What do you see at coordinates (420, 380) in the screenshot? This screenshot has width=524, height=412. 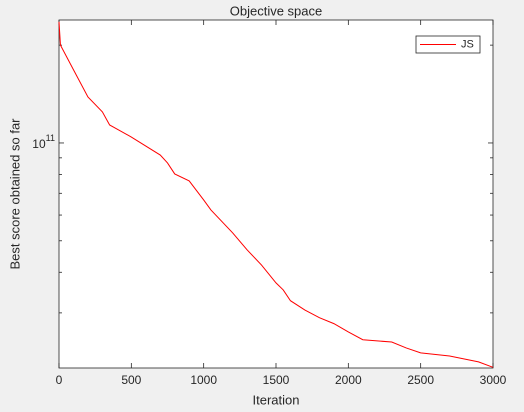 I see `x-tick-label: 2500` at bounding box center [420, 380].